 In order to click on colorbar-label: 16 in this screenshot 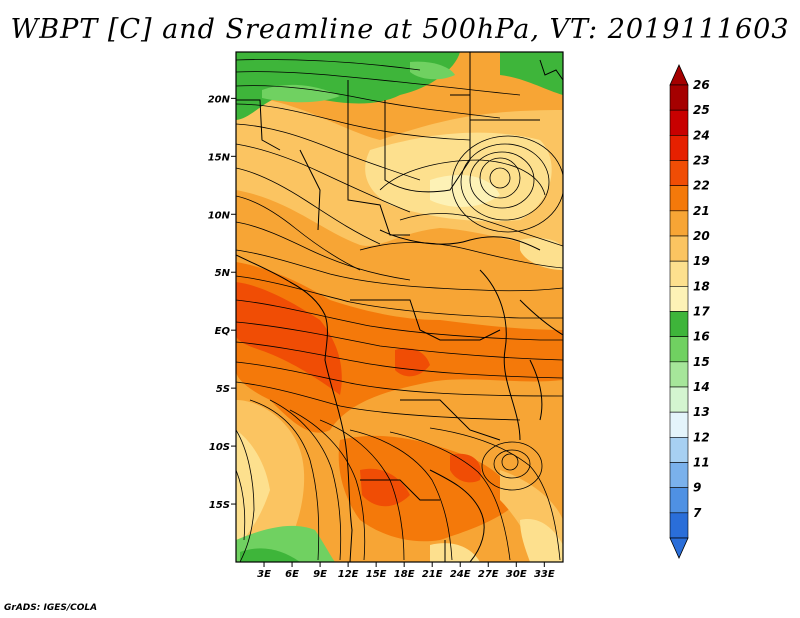, I will do `click(701, 337)`.